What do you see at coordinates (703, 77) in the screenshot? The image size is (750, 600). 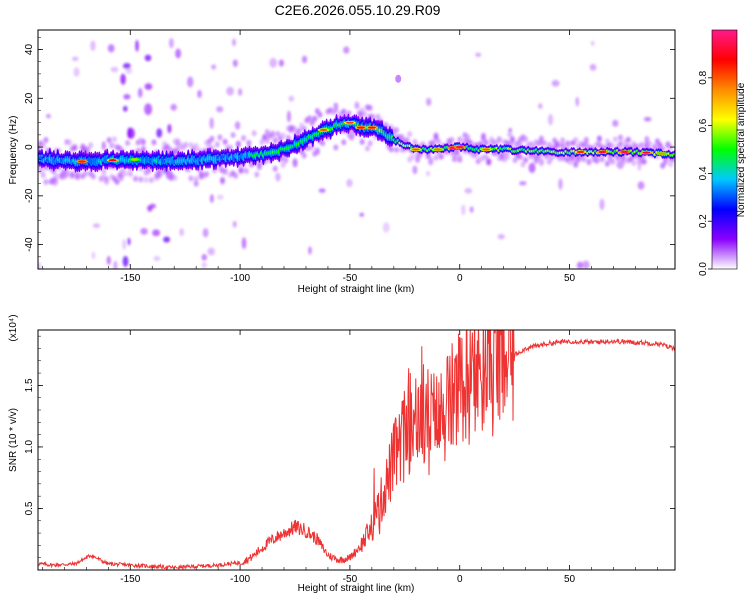 I see `colorbar-tick-label: 0.8` at bounding box center [703, 77].